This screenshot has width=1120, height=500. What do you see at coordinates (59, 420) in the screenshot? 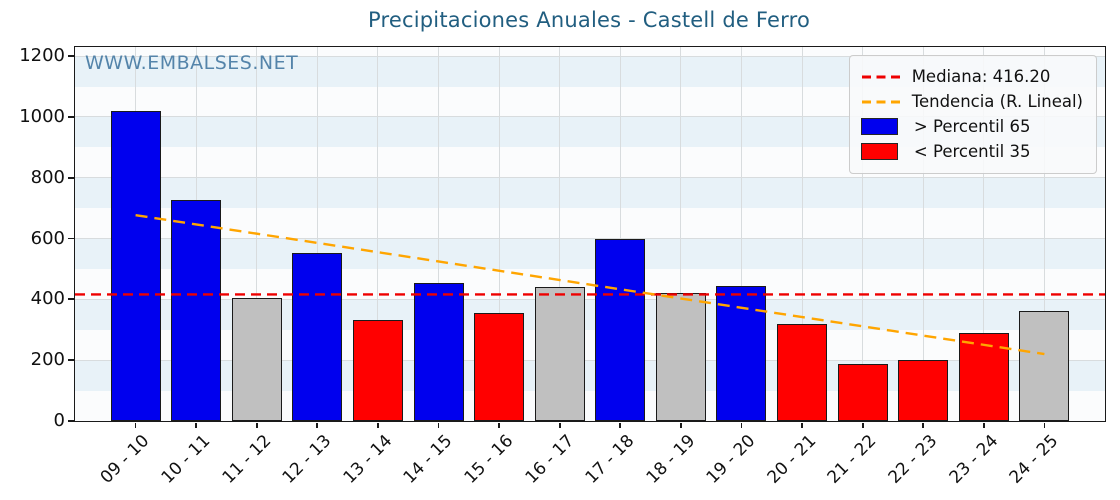
I see `y-tick-label: 0` at bounding box center [59, 420].